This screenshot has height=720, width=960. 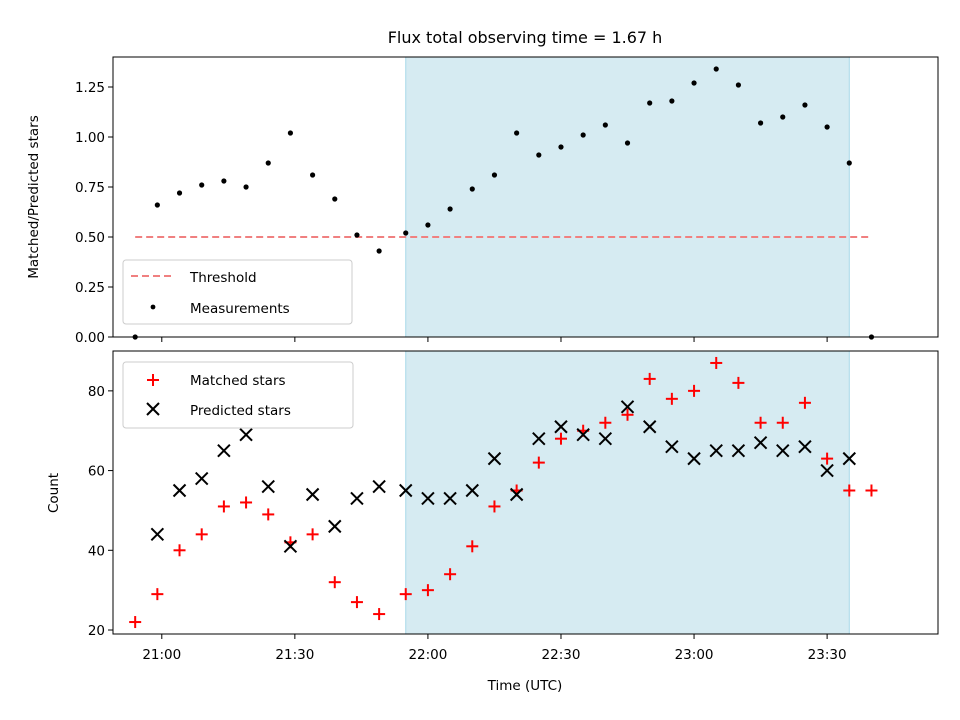 I want to click on top-legend: Threshold Measurements, so click(x=237, y=292).